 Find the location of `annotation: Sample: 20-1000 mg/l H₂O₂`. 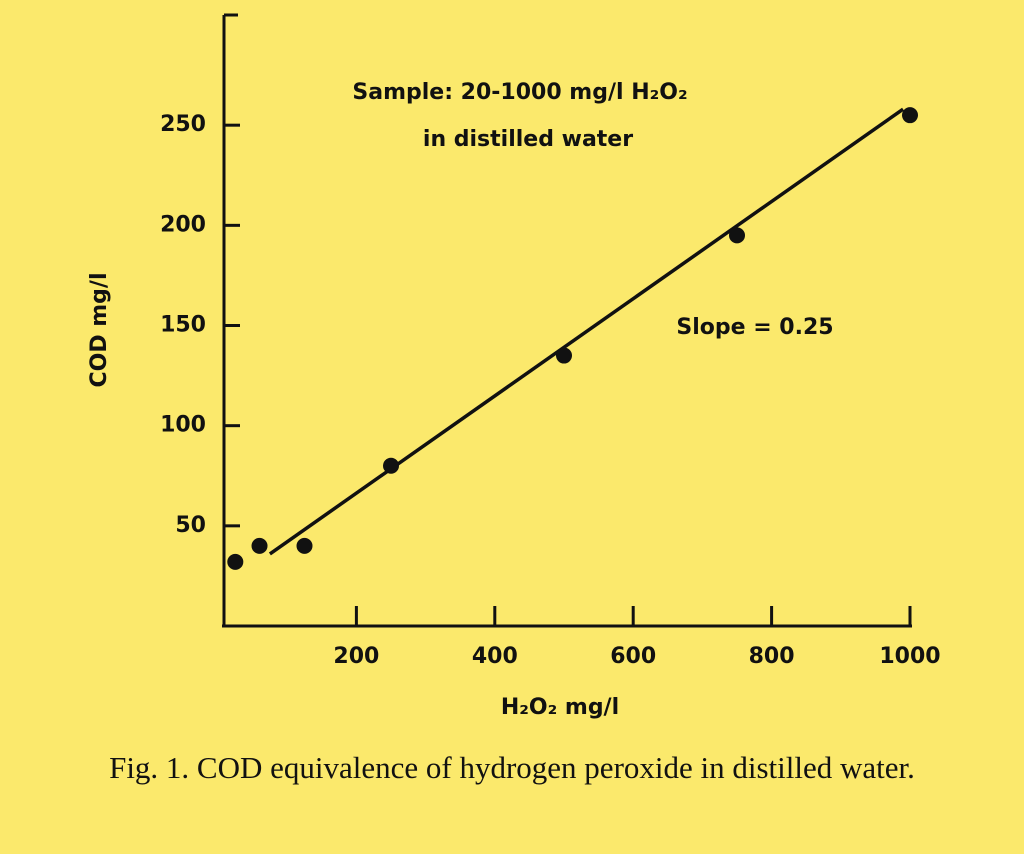

annotation: Sample: 20-1000 mg/l H₂O₂ is located at coordinates (519, 92).